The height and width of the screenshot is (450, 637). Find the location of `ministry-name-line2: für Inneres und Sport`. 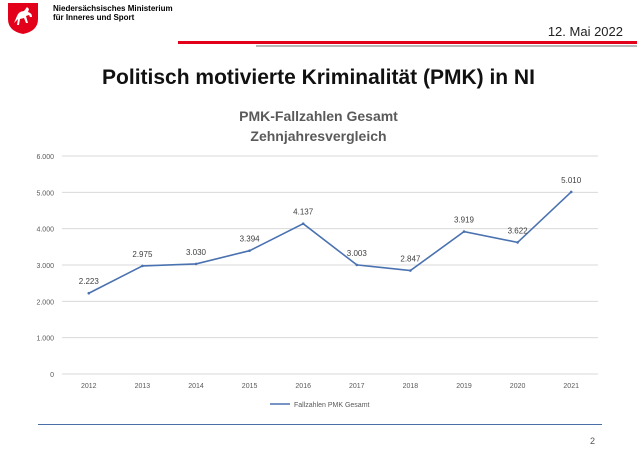

ministry-name-line2: für Inneres und Sport is located at coordinates (94, 17).